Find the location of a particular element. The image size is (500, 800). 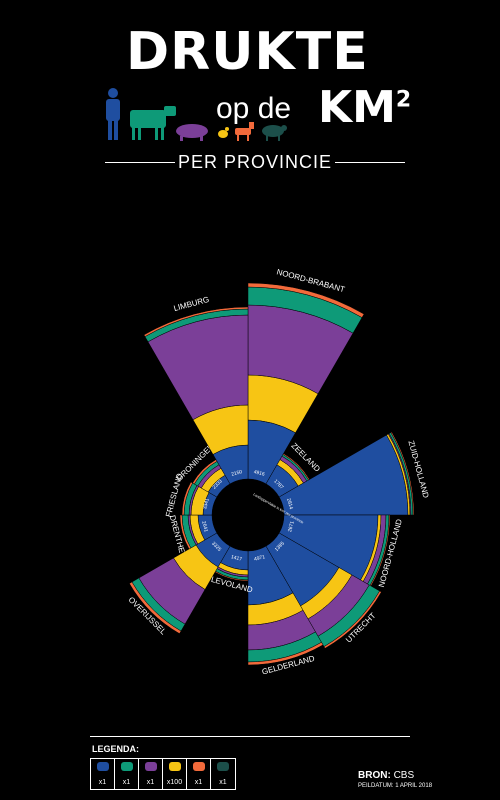

source-label: BRON: is located at coordinates (374, 775).